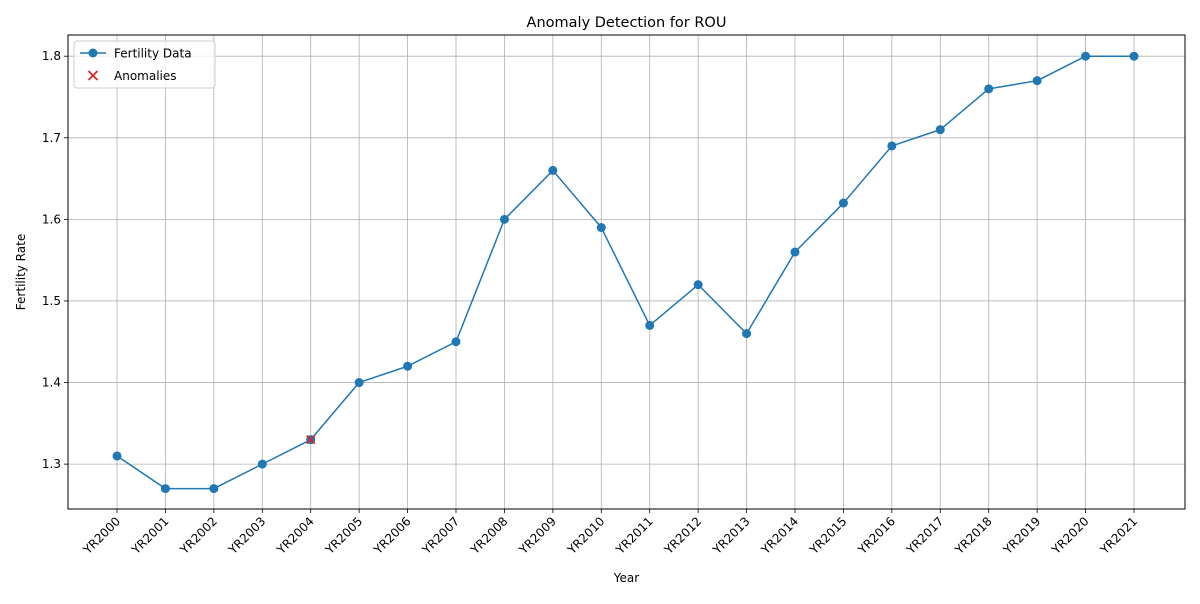  I want to click on anomaly-marker, so click(311, 440).